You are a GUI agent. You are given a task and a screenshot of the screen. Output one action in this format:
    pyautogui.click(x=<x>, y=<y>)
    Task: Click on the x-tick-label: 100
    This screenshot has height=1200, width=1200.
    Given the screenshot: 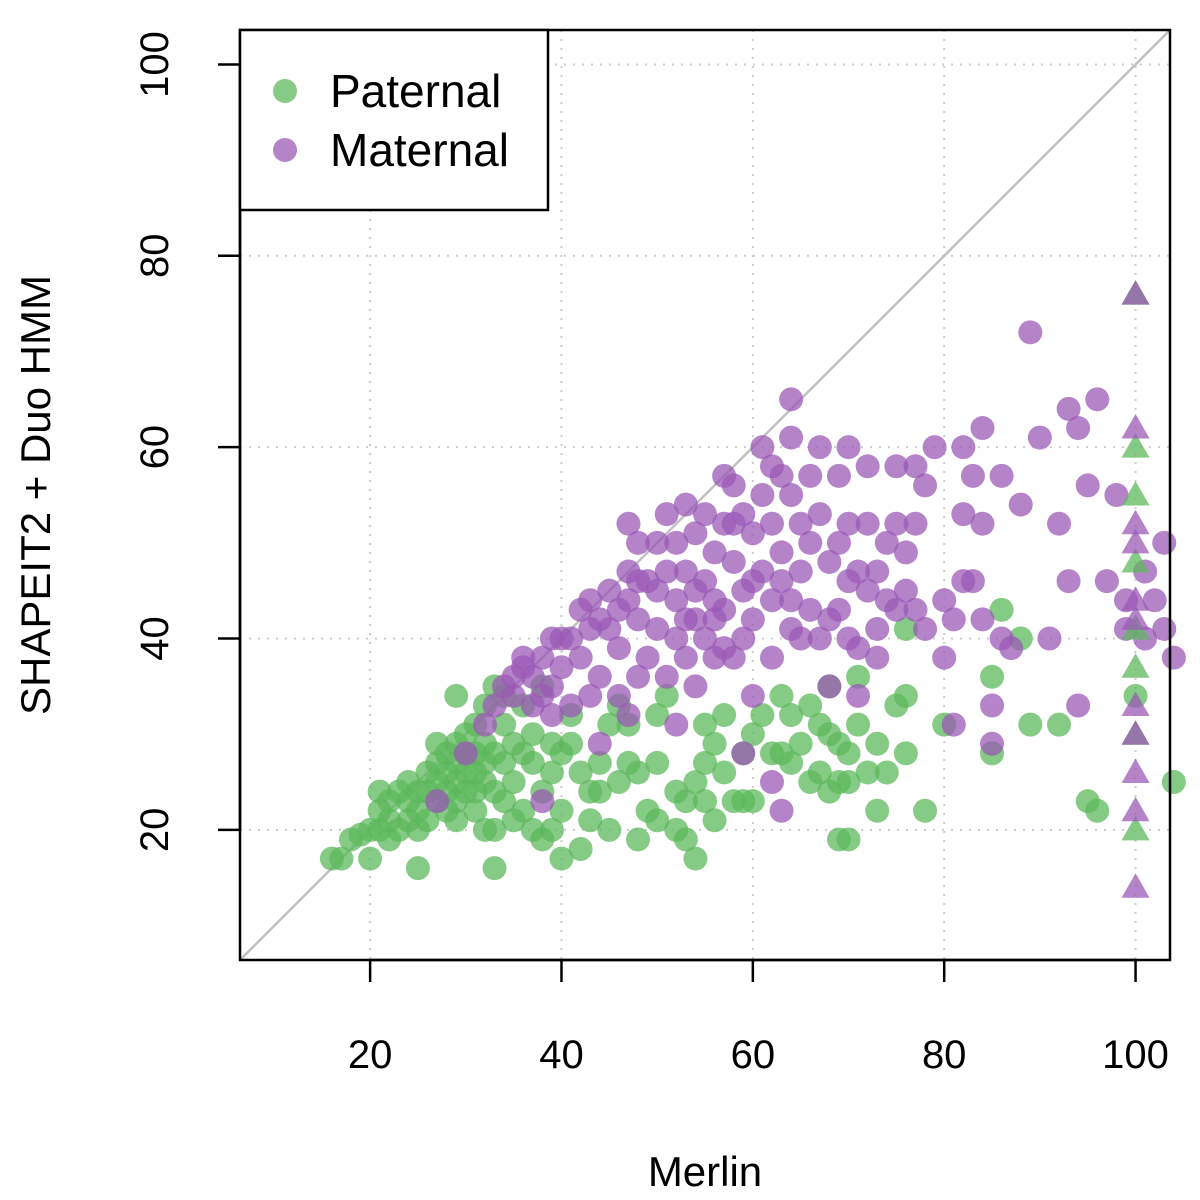 What is the action you would take?
    pyautogui.click(x=1135, y=1055)
    